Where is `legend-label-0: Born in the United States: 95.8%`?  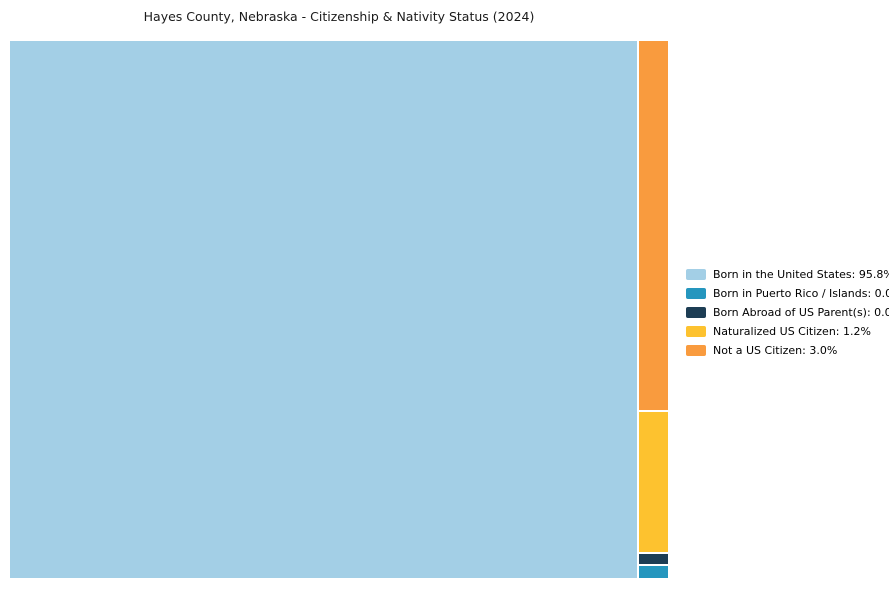 legend-label-0: Born in the United States: 95.8% is located at coordinates (801, 274).